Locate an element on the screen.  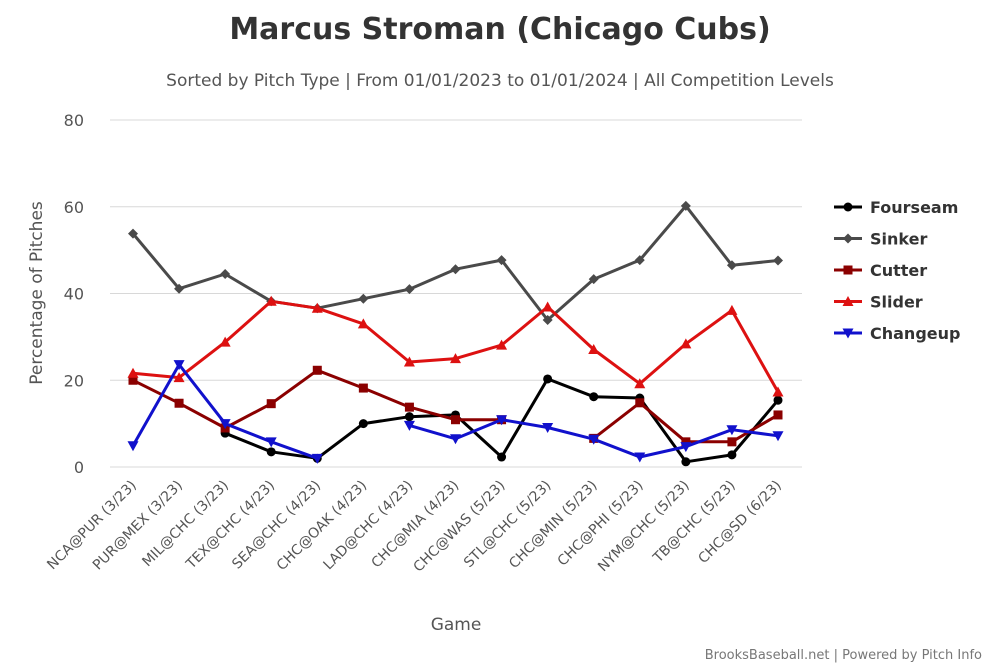
legend-label: Fourseam is located at coordinates (914, 207).